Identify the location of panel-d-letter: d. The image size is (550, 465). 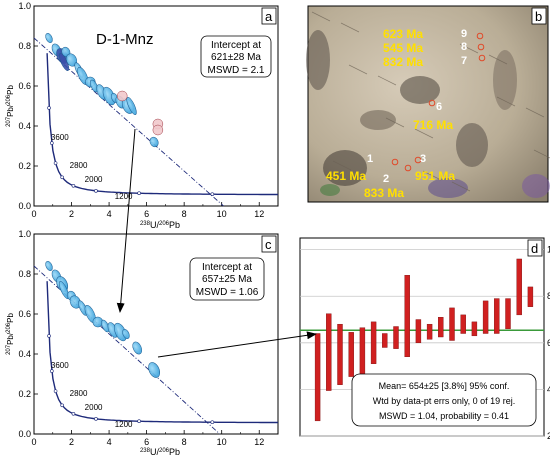
(534, 248).